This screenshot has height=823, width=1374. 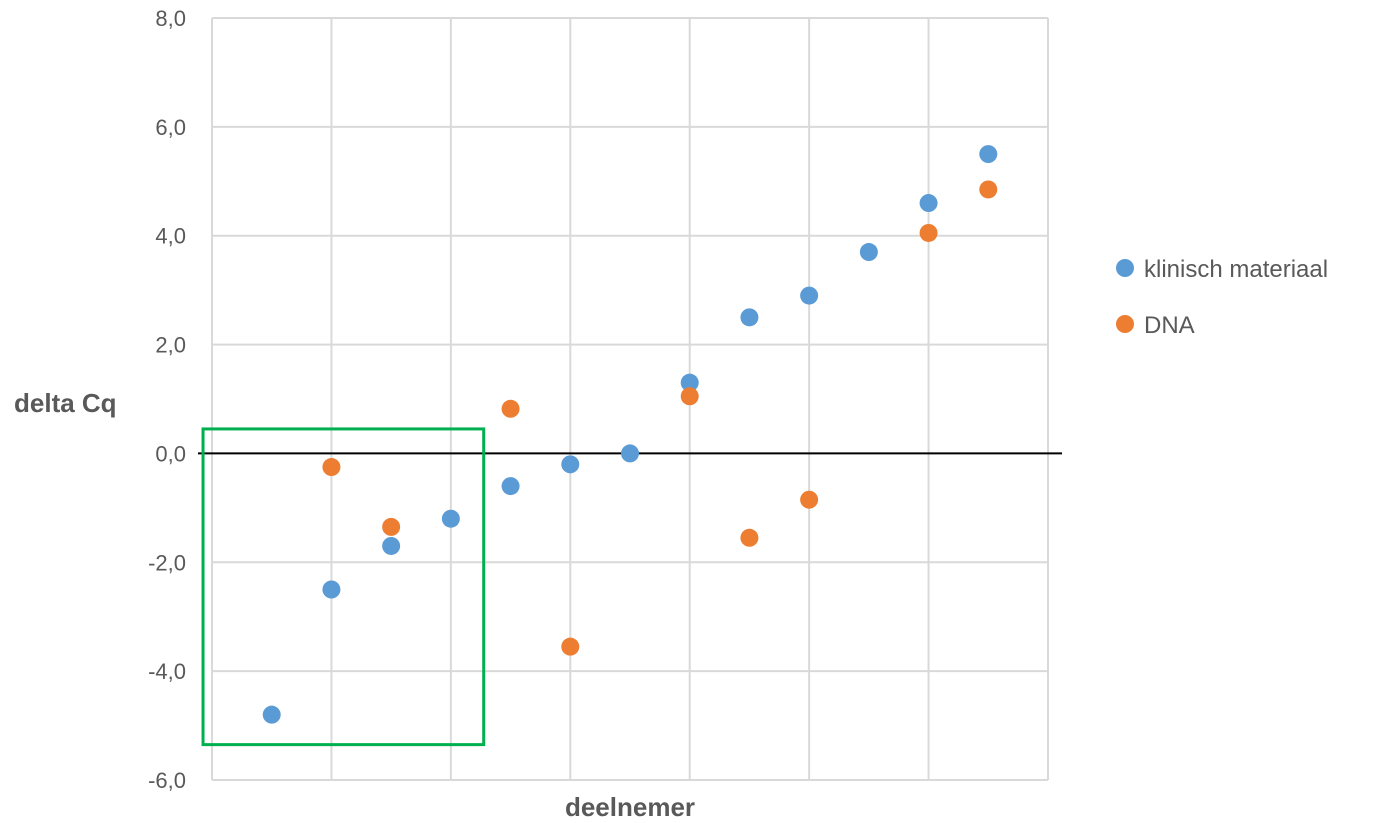 I want to click on y-tick-label: -4,0, so click(x=167, y=671).